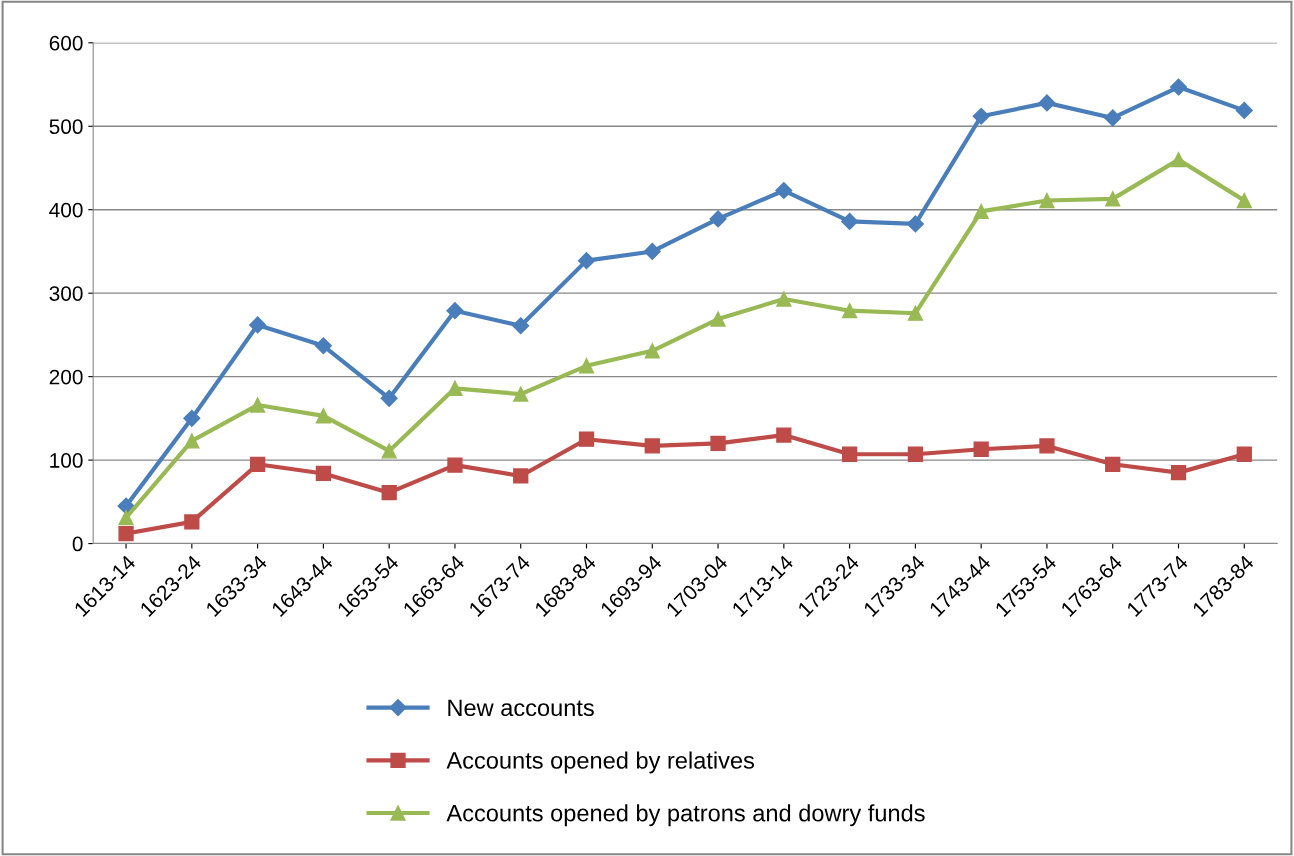  What do you see at coordinates (66, 210) in the screenshot?
I see `y-tick-label: 400` at bounding box center [66, 210].